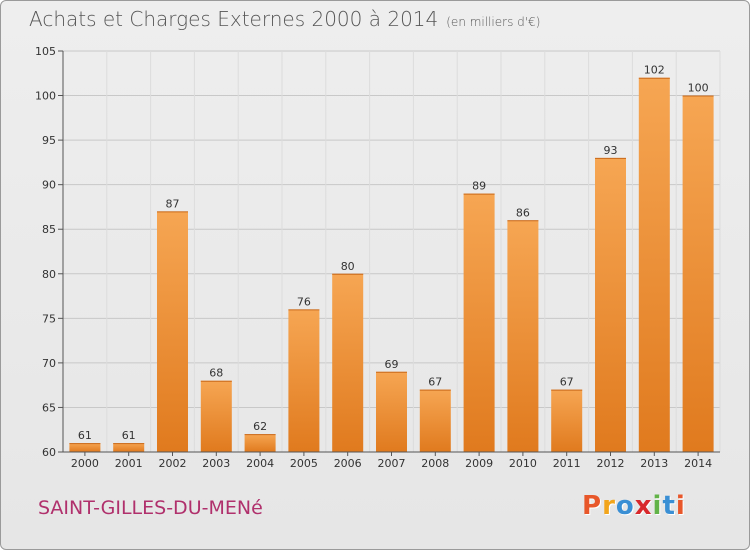 The height and width of the screenshot is (550, 750). I want to click on x-tick-label: 2002, so click(173, 463).